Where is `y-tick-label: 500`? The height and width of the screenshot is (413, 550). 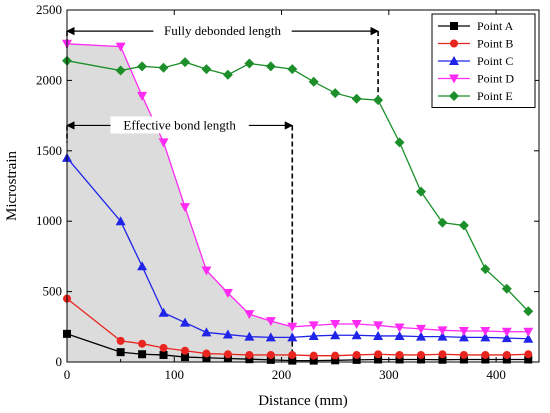
y-tick-label: 500 is located at coordinates (53, 291).